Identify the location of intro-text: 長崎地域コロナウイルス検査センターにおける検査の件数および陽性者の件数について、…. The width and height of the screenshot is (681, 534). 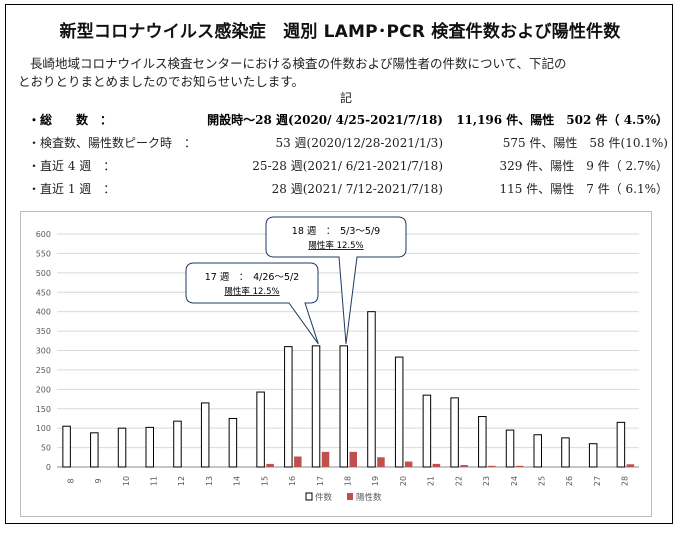
(338, 73).